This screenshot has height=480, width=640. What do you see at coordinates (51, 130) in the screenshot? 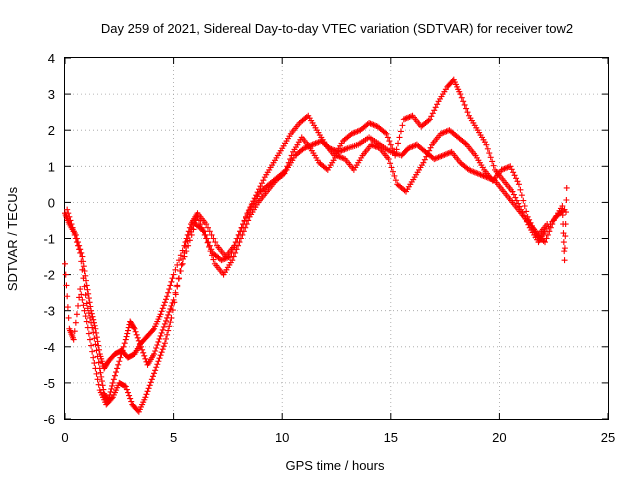
I see `y-tick-label: 2` at bounding box center [51, 130].